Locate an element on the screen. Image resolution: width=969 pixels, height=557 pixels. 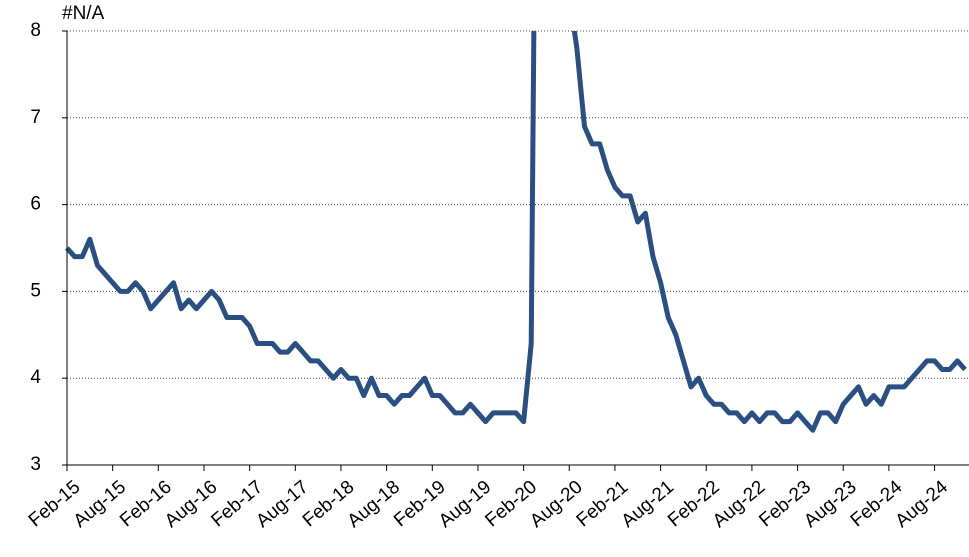
y-tick-label: 6 is located at coordinates (35, 204).